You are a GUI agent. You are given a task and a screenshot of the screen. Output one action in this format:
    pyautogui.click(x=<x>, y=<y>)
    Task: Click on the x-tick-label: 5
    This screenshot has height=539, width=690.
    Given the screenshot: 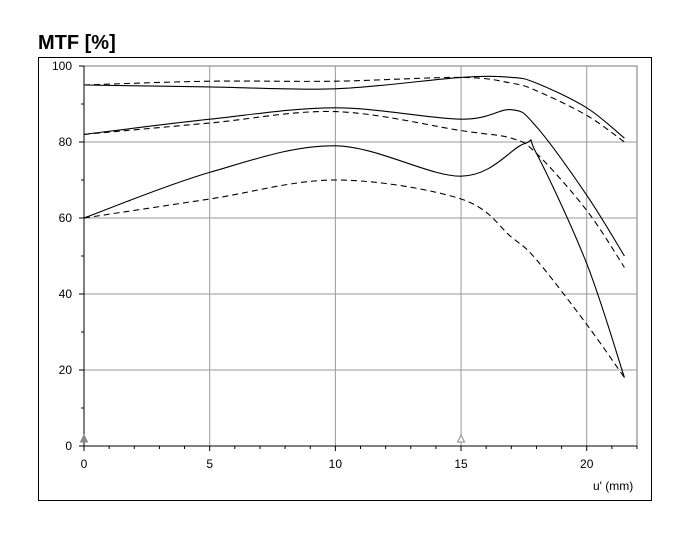 What is the action you would take?
    pyautogui.click(x=209, y=464)
    